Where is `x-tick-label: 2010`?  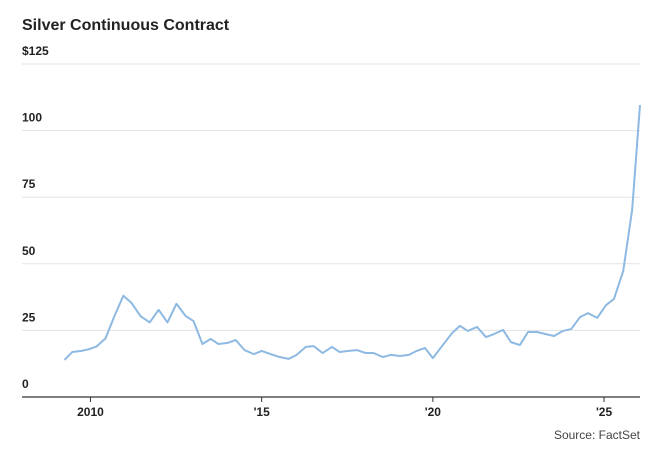 x-tick-label: 2010 is located at coordinates (90, 412).